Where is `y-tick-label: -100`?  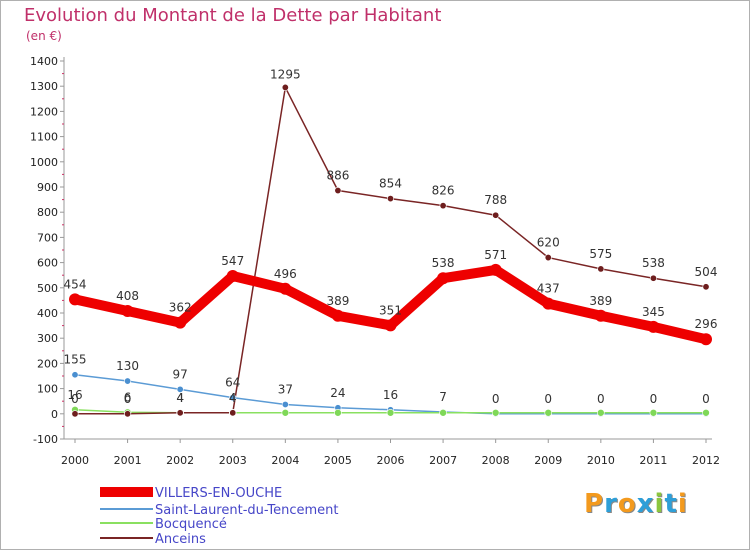 y-tick-label: -100 is located at coordinates (45, 439).